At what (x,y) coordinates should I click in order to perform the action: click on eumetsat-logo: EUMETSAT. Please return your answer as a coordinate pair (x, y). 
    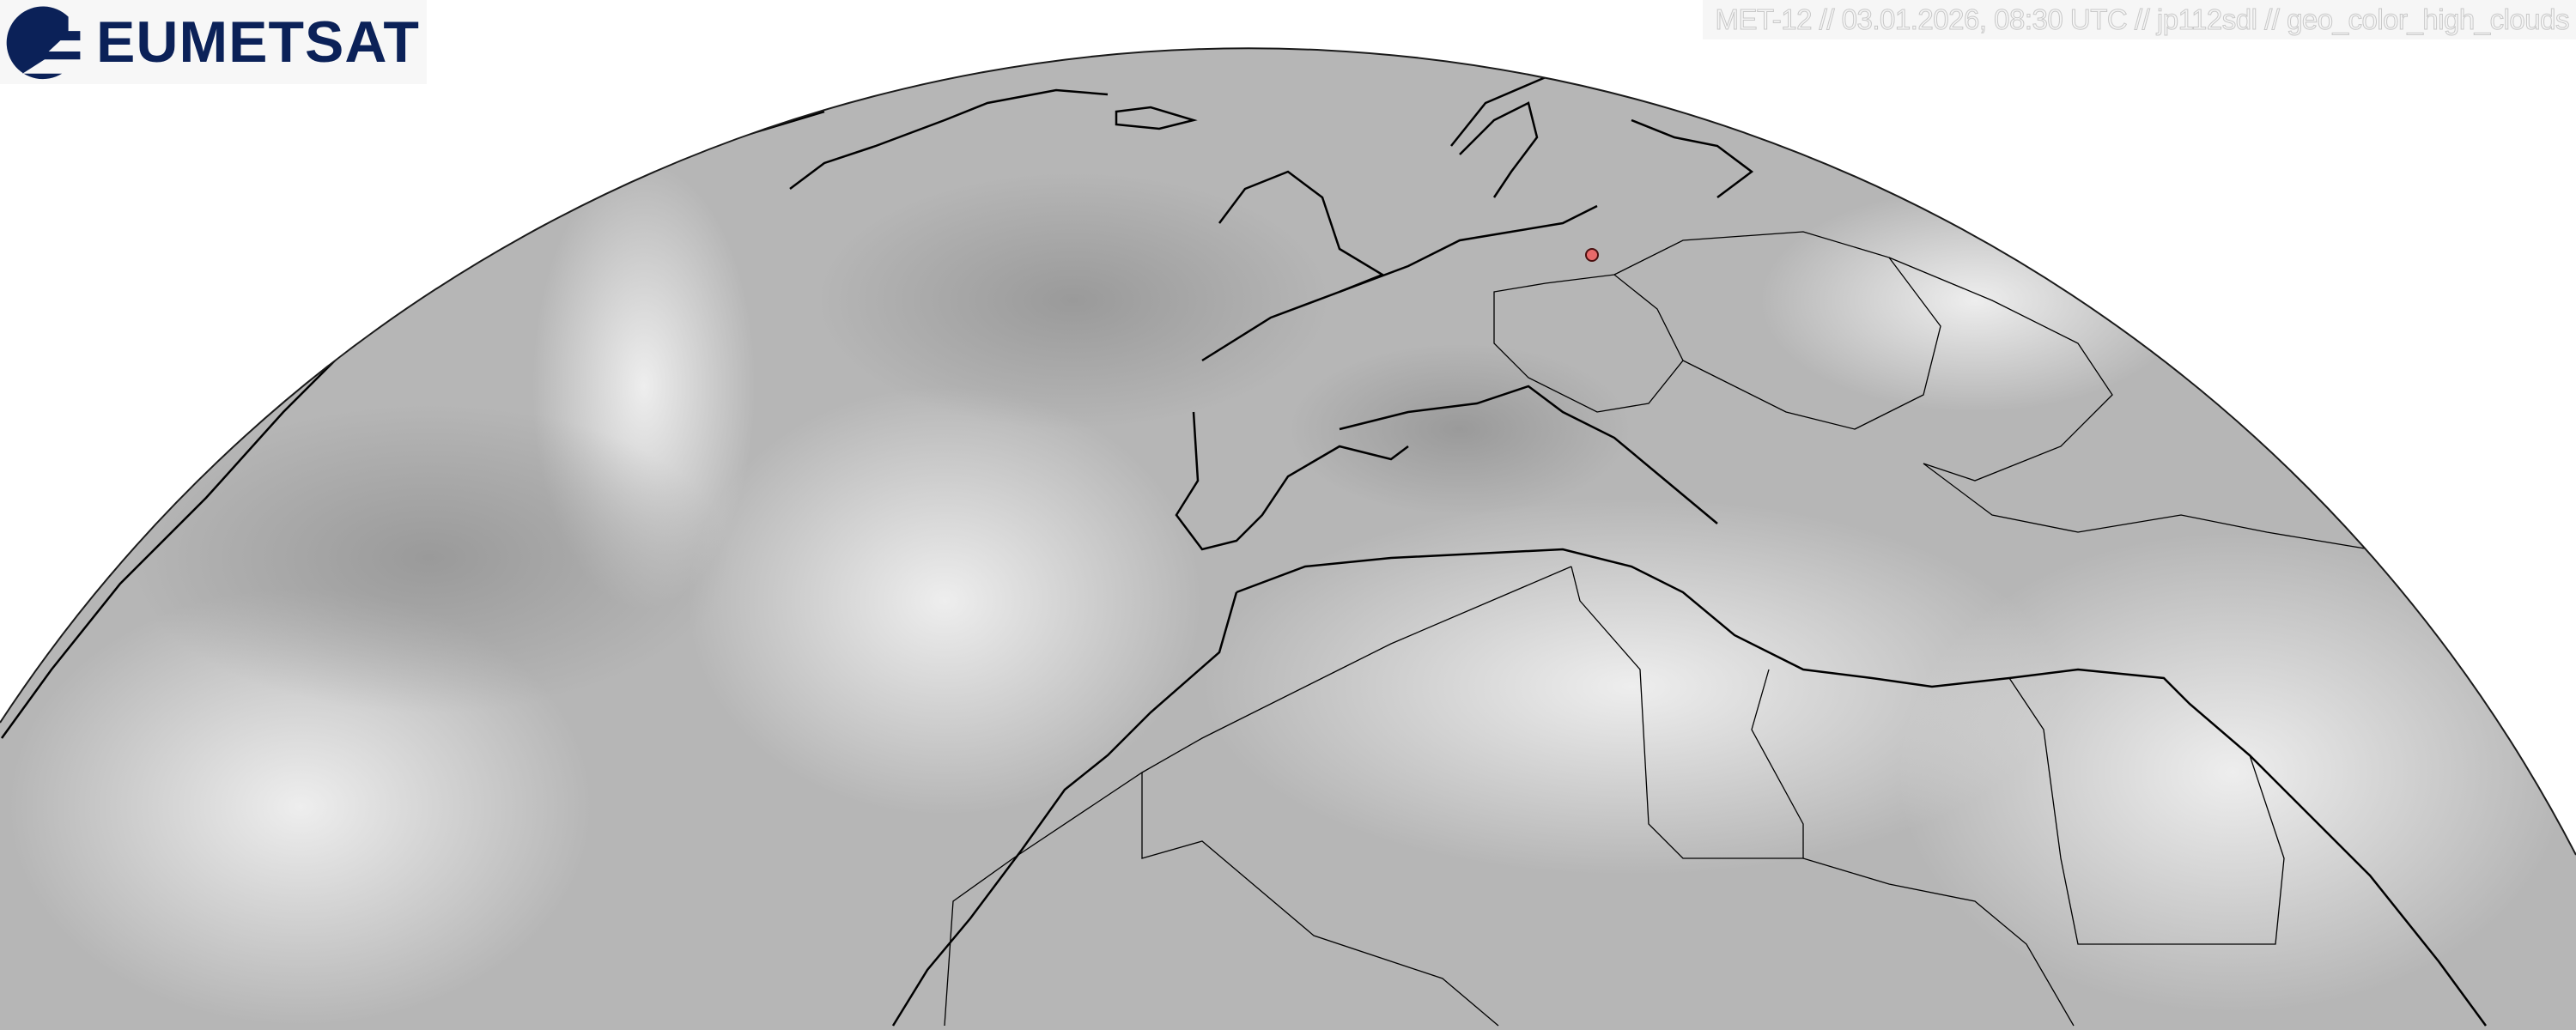
    Looking at the image, I should click on (213, 42).